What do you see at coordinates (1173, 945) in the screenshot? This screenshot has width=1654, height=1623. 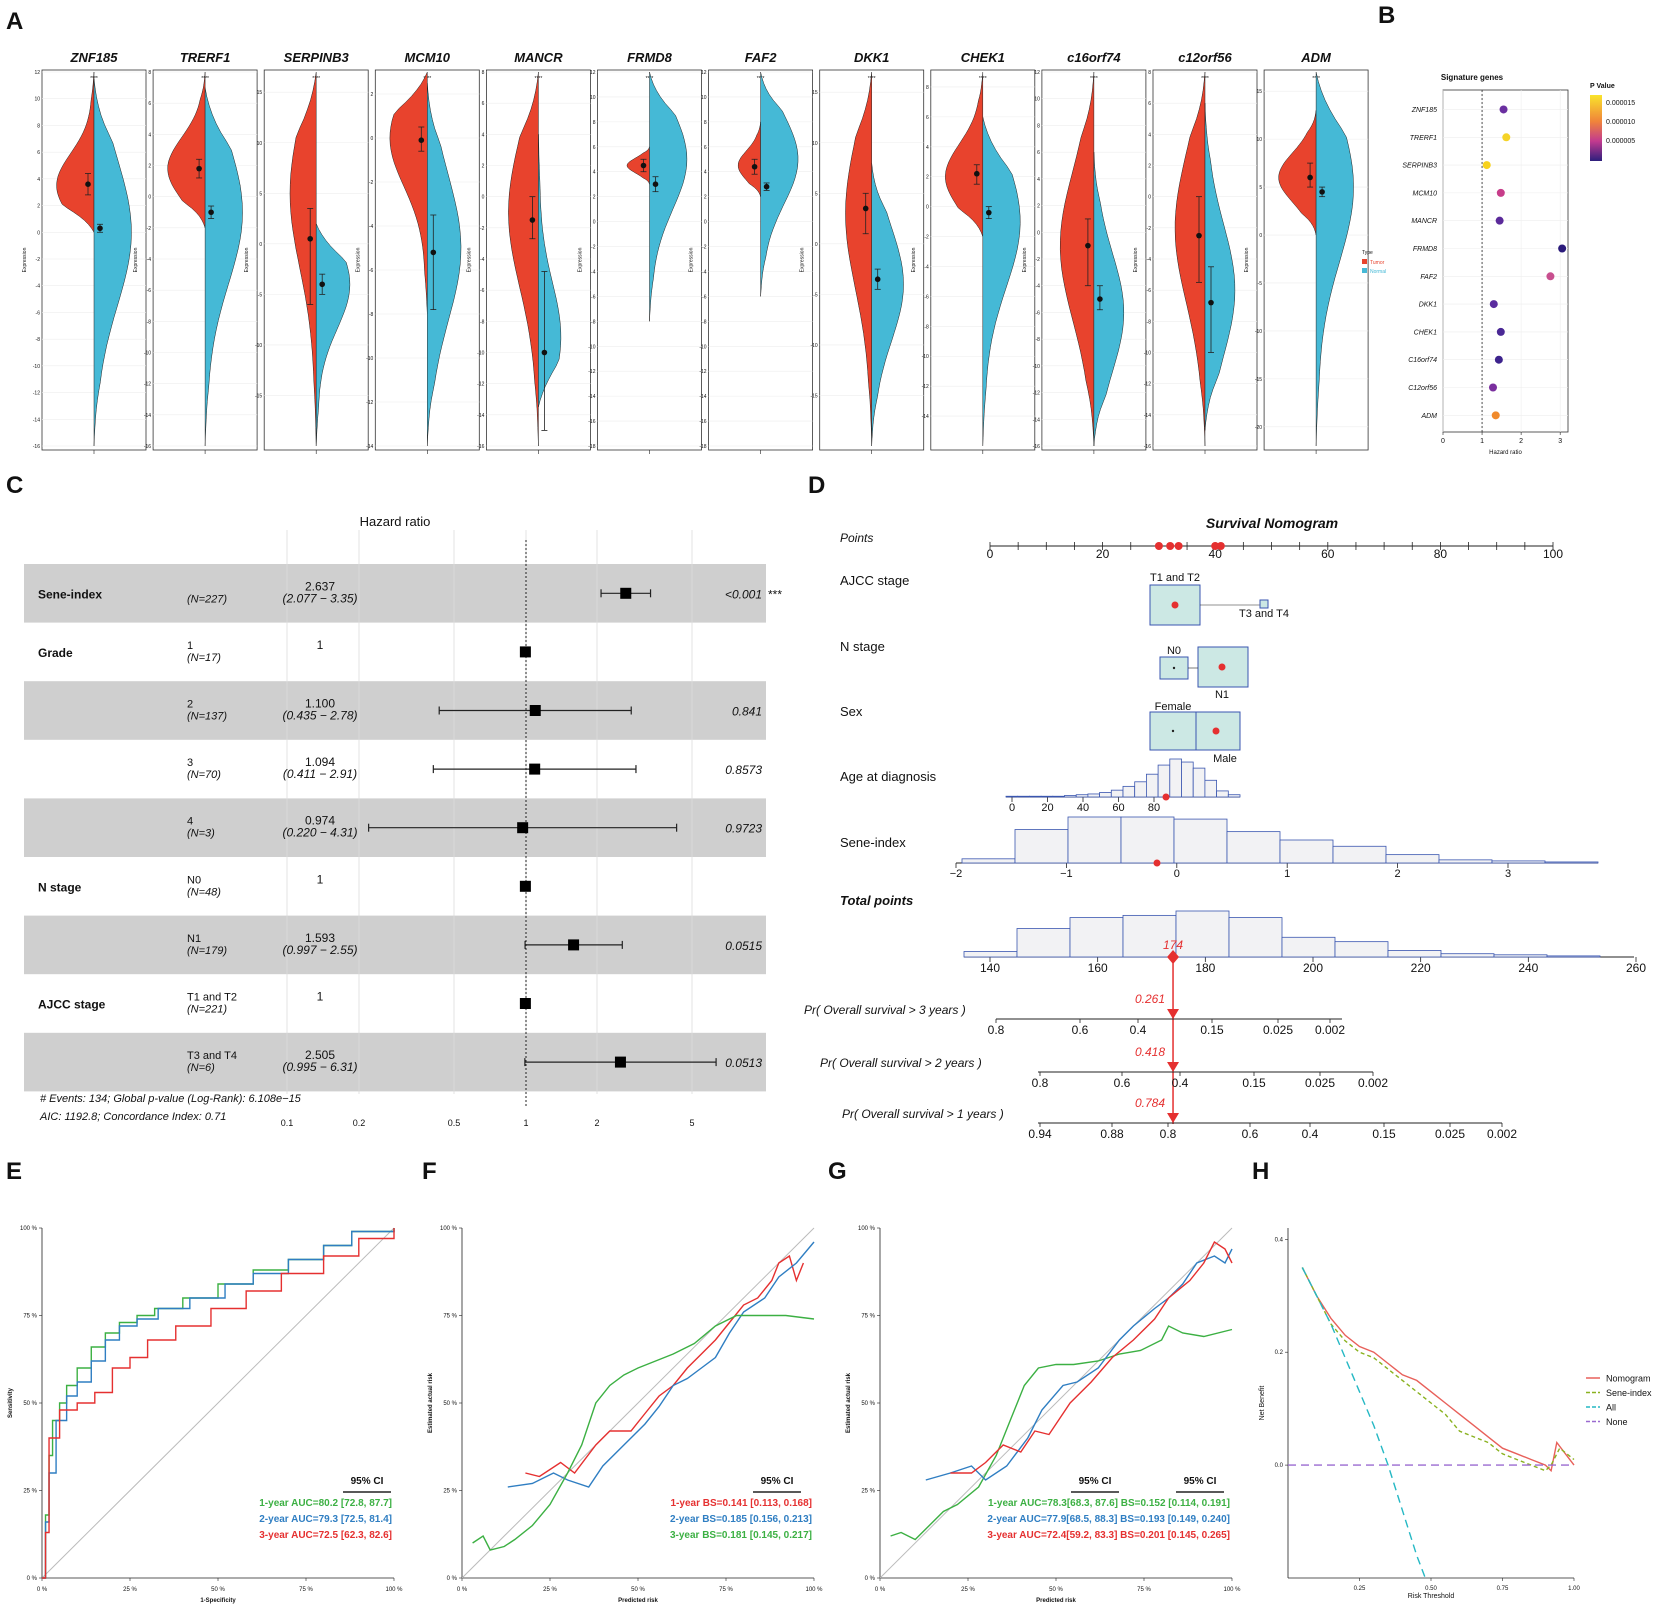 I see `nomogram-total-value: 174` at bounding box center [1173, 945].